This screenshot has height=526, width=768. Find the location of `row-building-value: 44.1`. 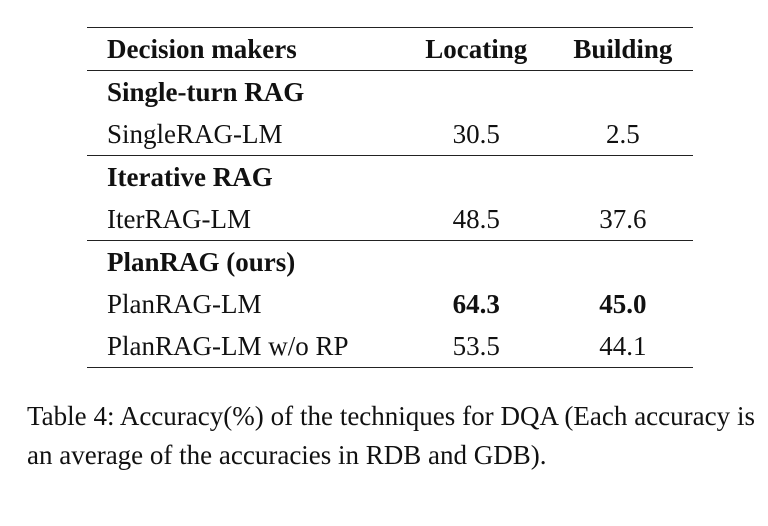

row-building-value: 44.1 is located at coordinates (623, 345).